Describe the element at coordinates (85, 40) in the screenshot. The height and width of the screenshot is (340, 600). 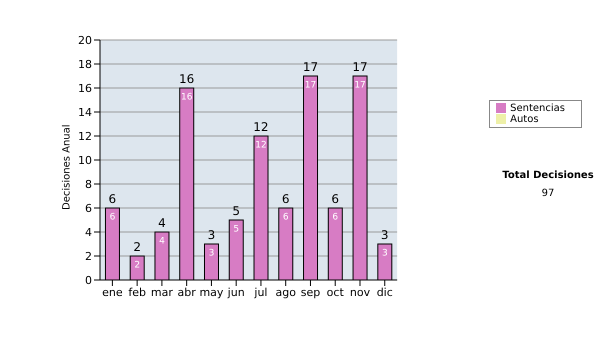
I see `y-tick-label: 20` at that location.